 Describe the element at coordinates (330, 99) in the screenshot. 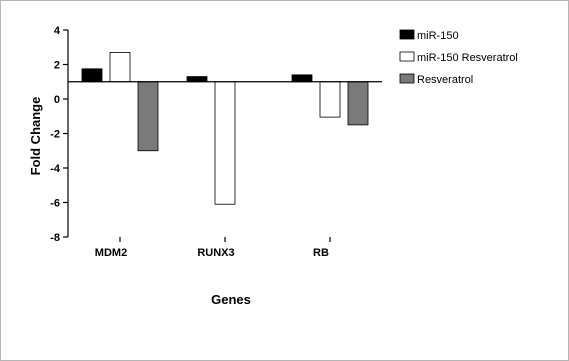

I see `bar-rb-mir-150-resveratrol` at that location.